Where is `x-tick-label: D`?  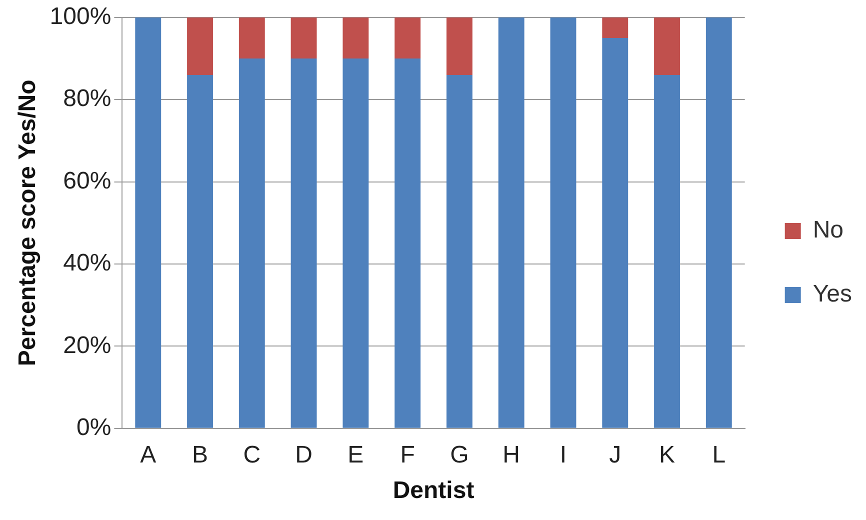 x-tick-label: D is located at coordinates (303, 454).